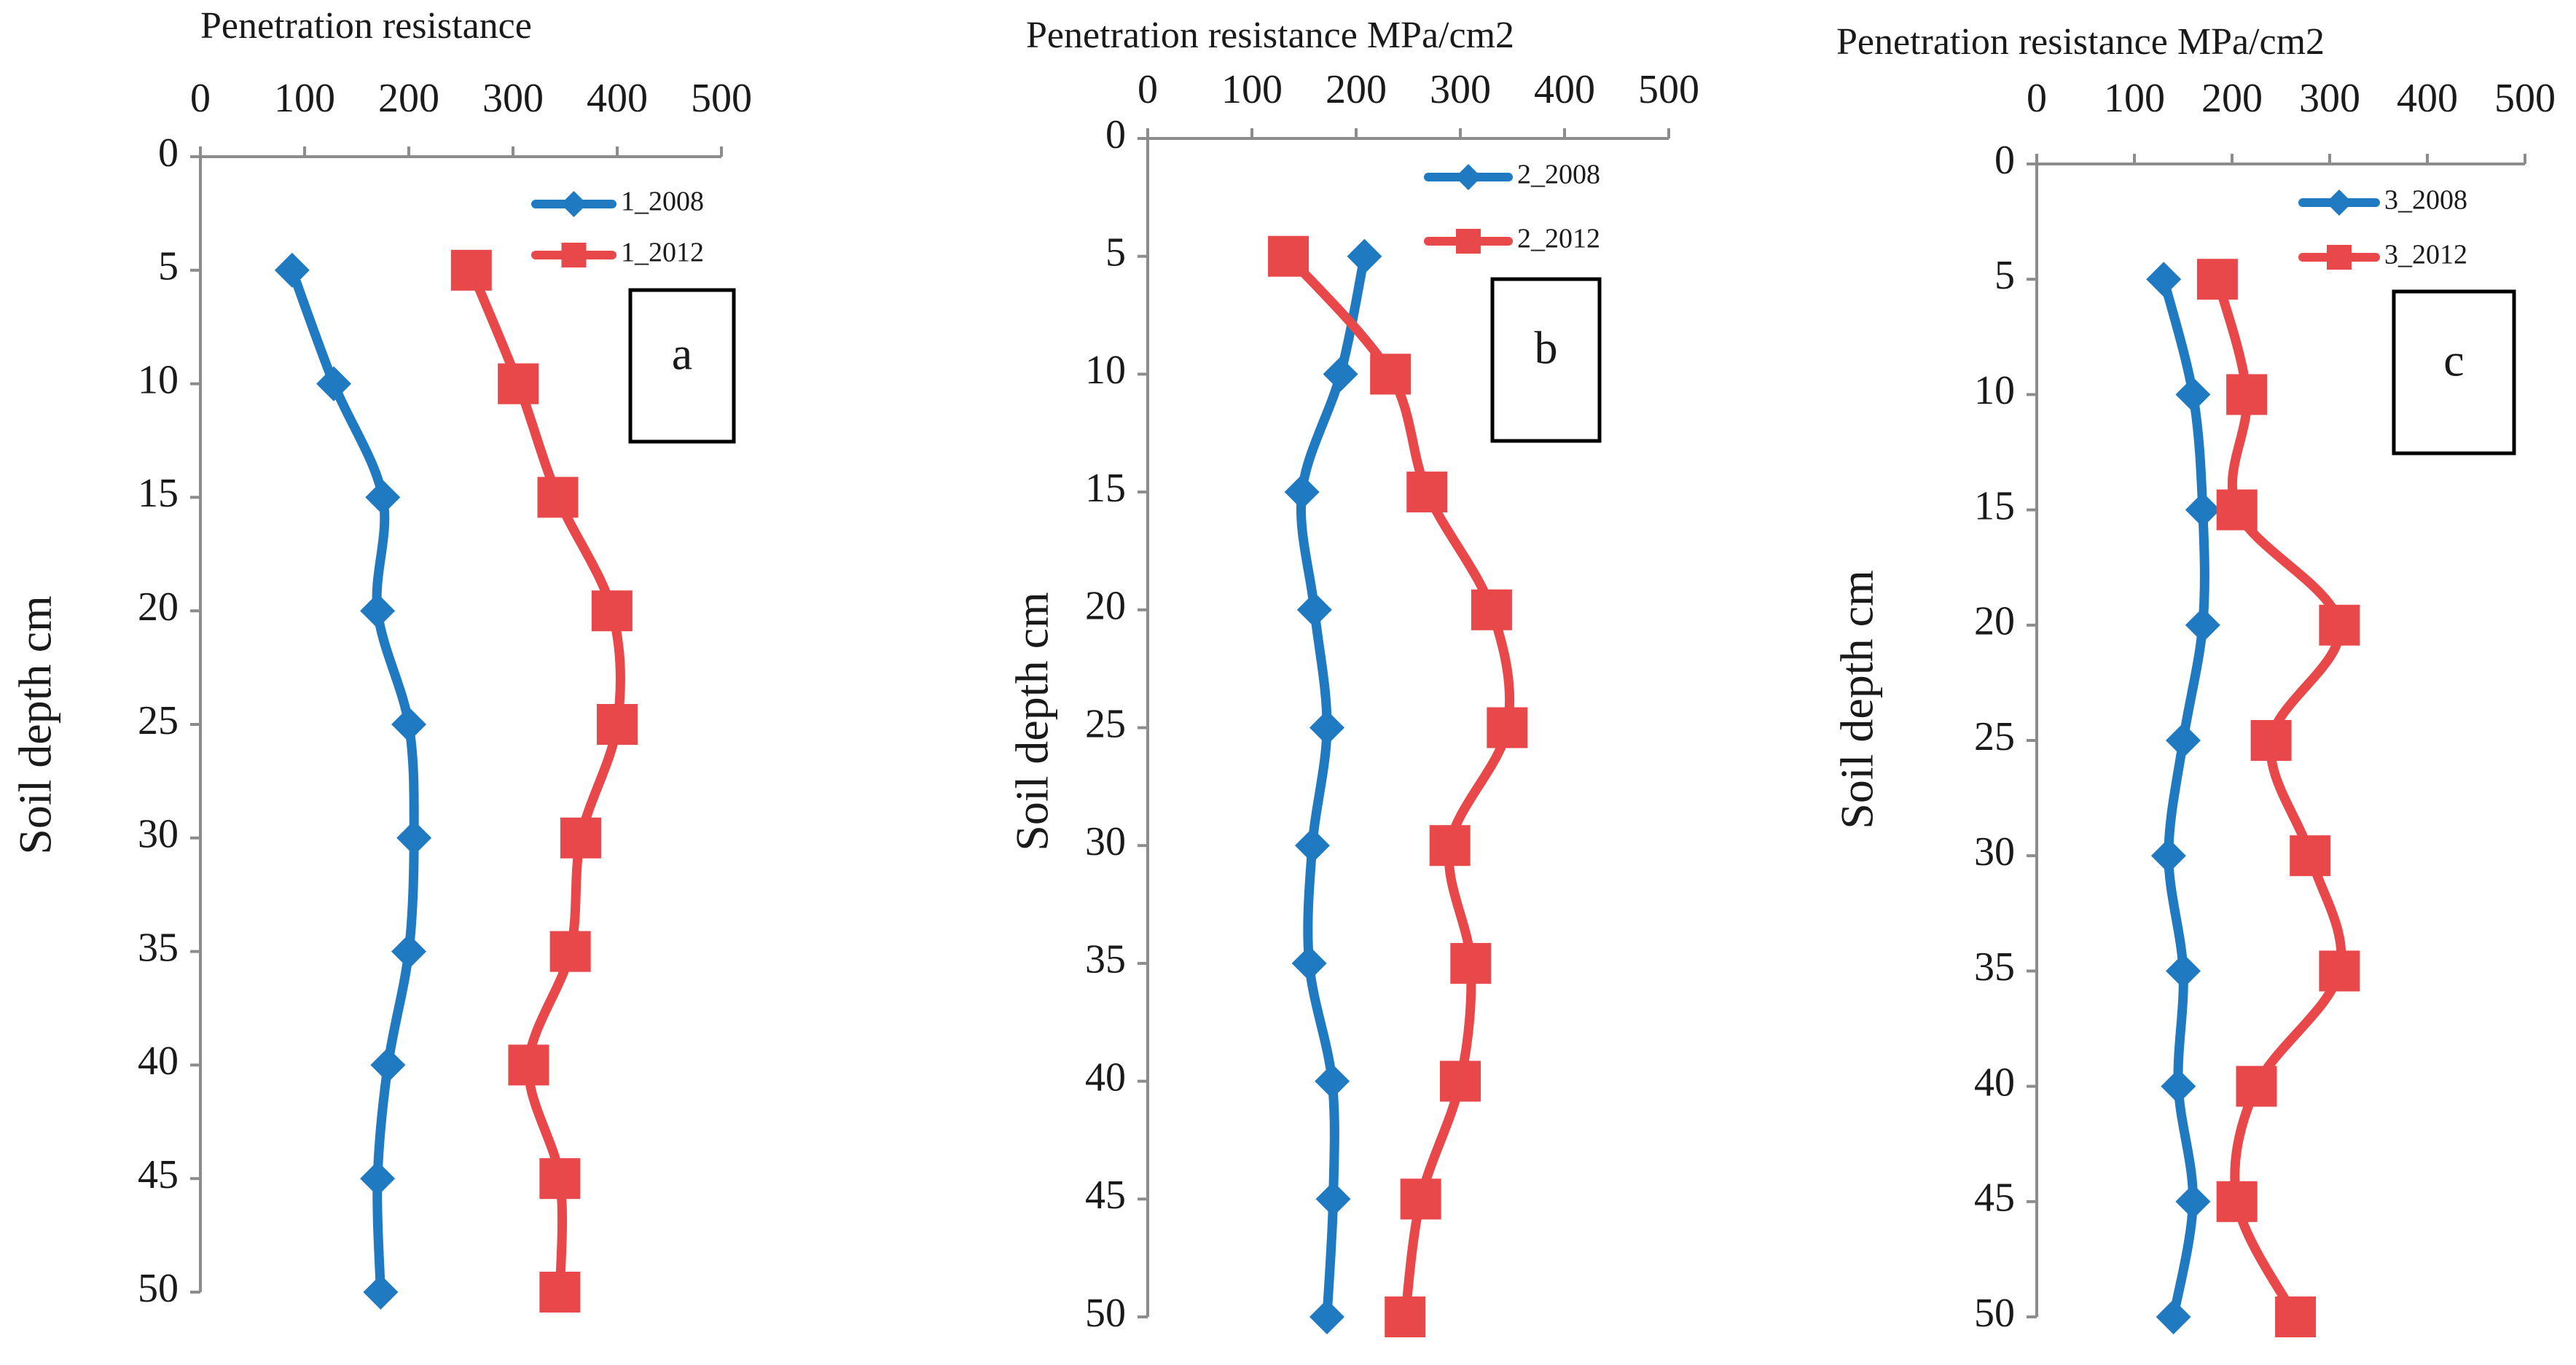 The width and height of the screenshot is (2576, 1365). I want to click on legend-label-2_2012: 2_2012, so click(1558, 239).